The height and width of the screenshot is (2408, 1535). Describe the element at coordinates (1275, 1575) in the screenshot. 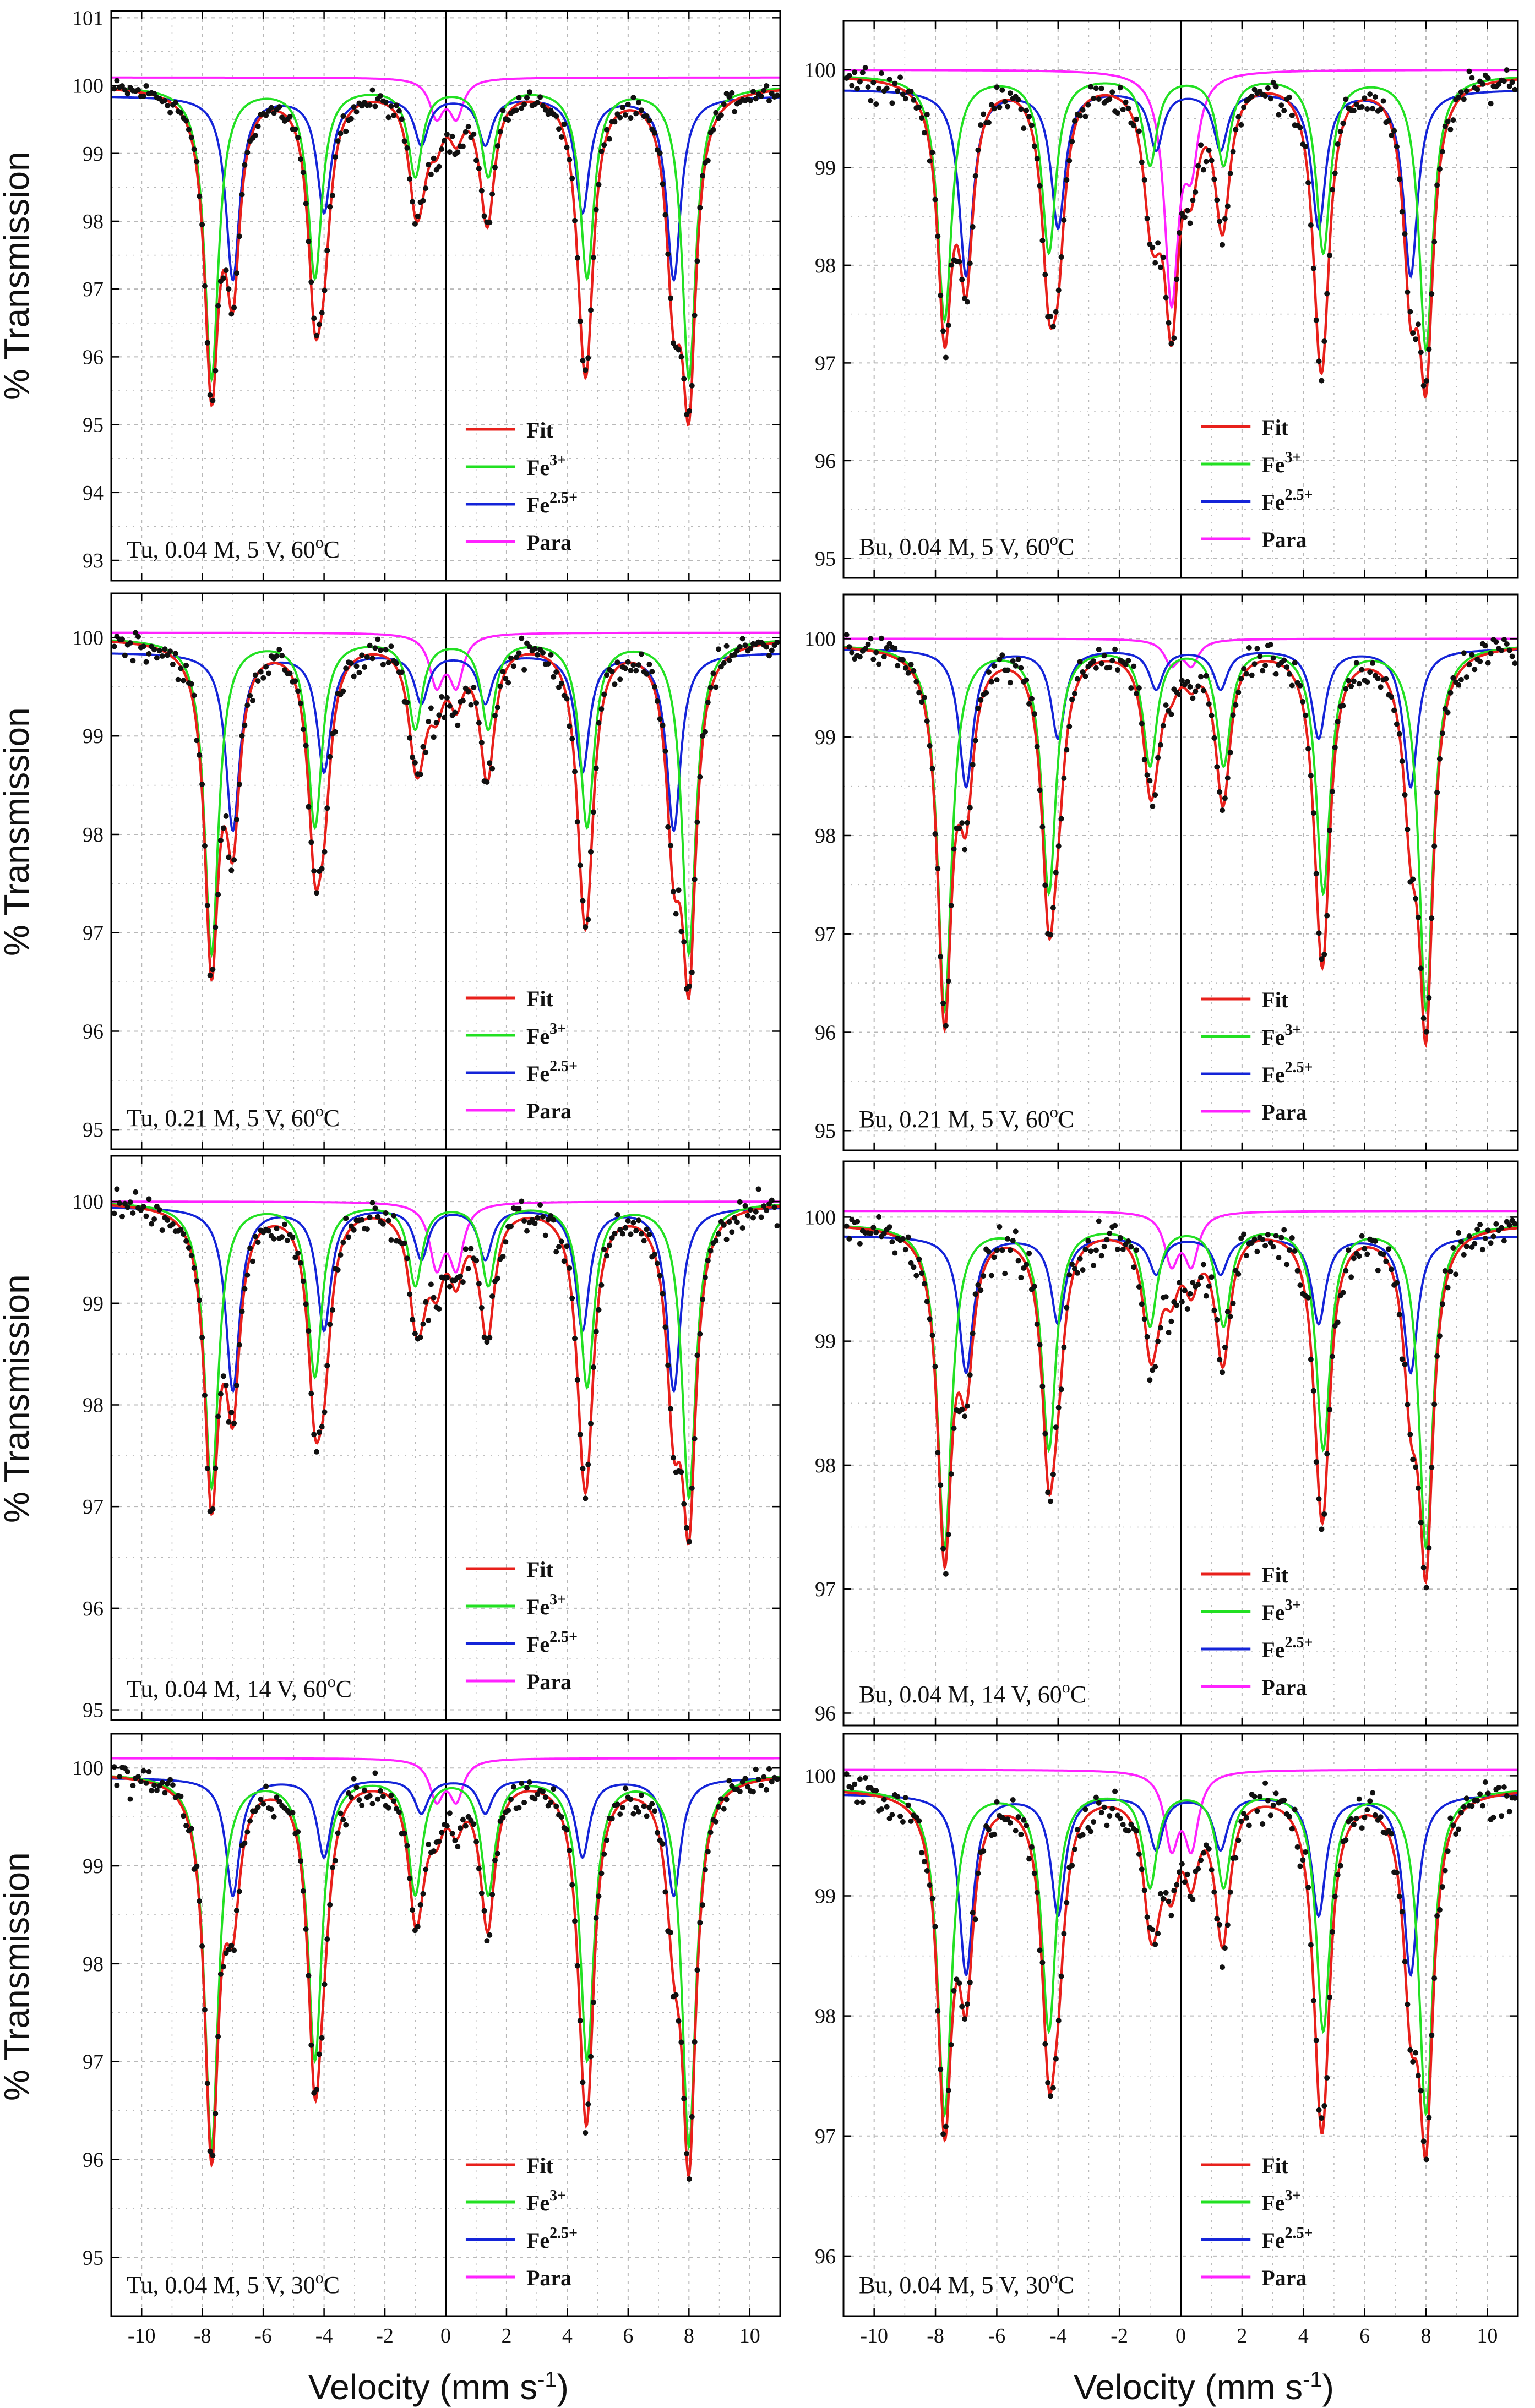

I see `legend-label-fit: Fit` at that location.